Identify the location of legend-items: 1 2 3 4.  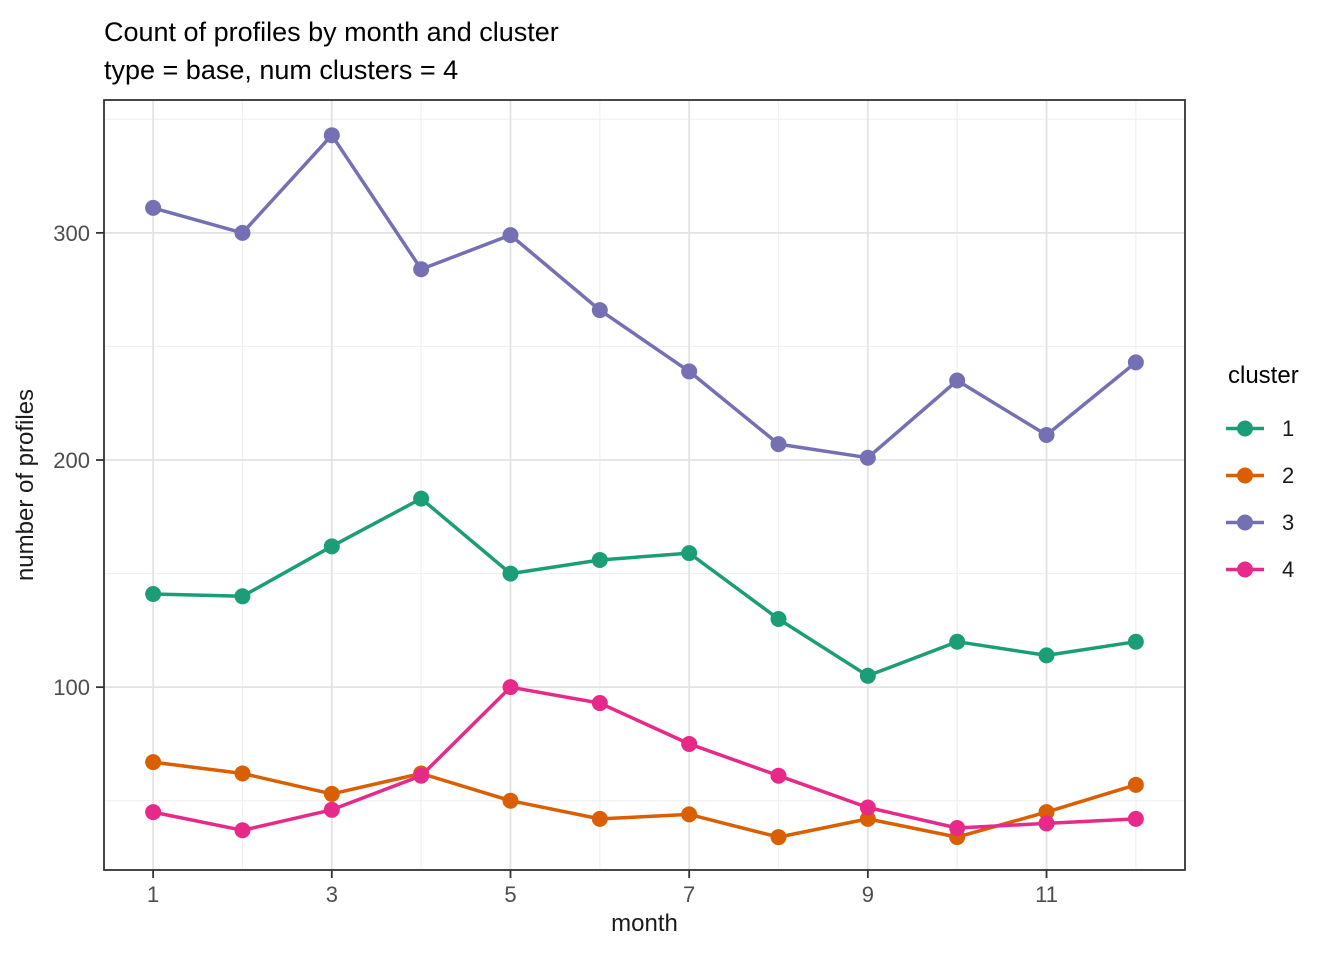
(1261, 499).